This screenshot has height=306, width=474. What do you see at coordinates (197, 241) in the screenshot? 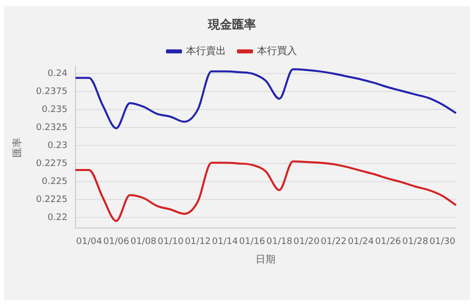
I see `x-tick-label: 01/12` at bounding box center [197, 241].